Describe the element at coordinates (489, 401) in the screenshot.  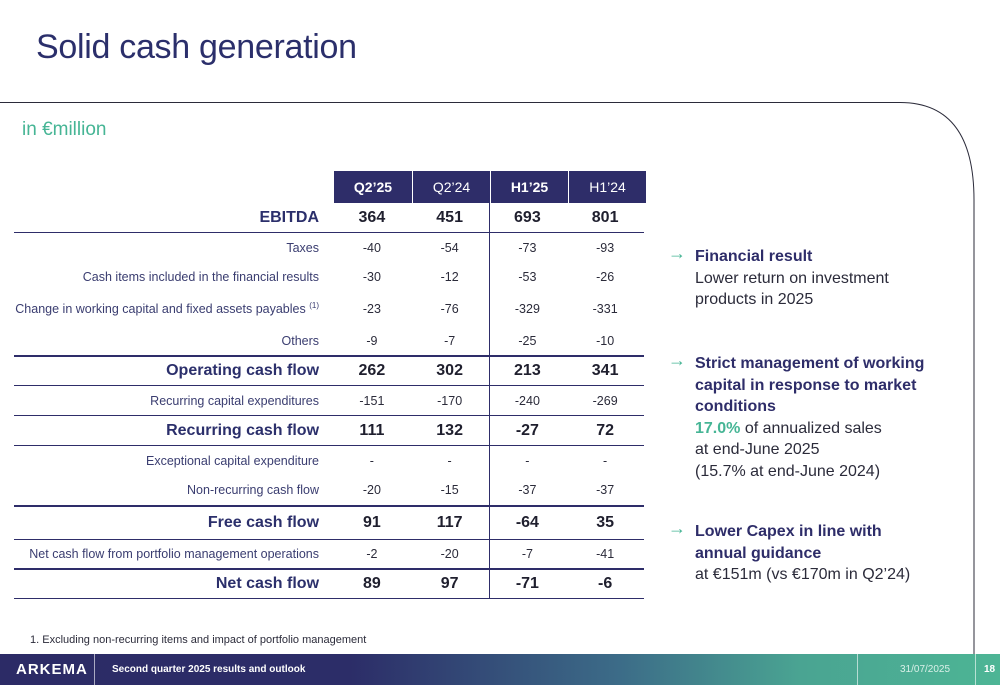
I see `column-divider` at that location.